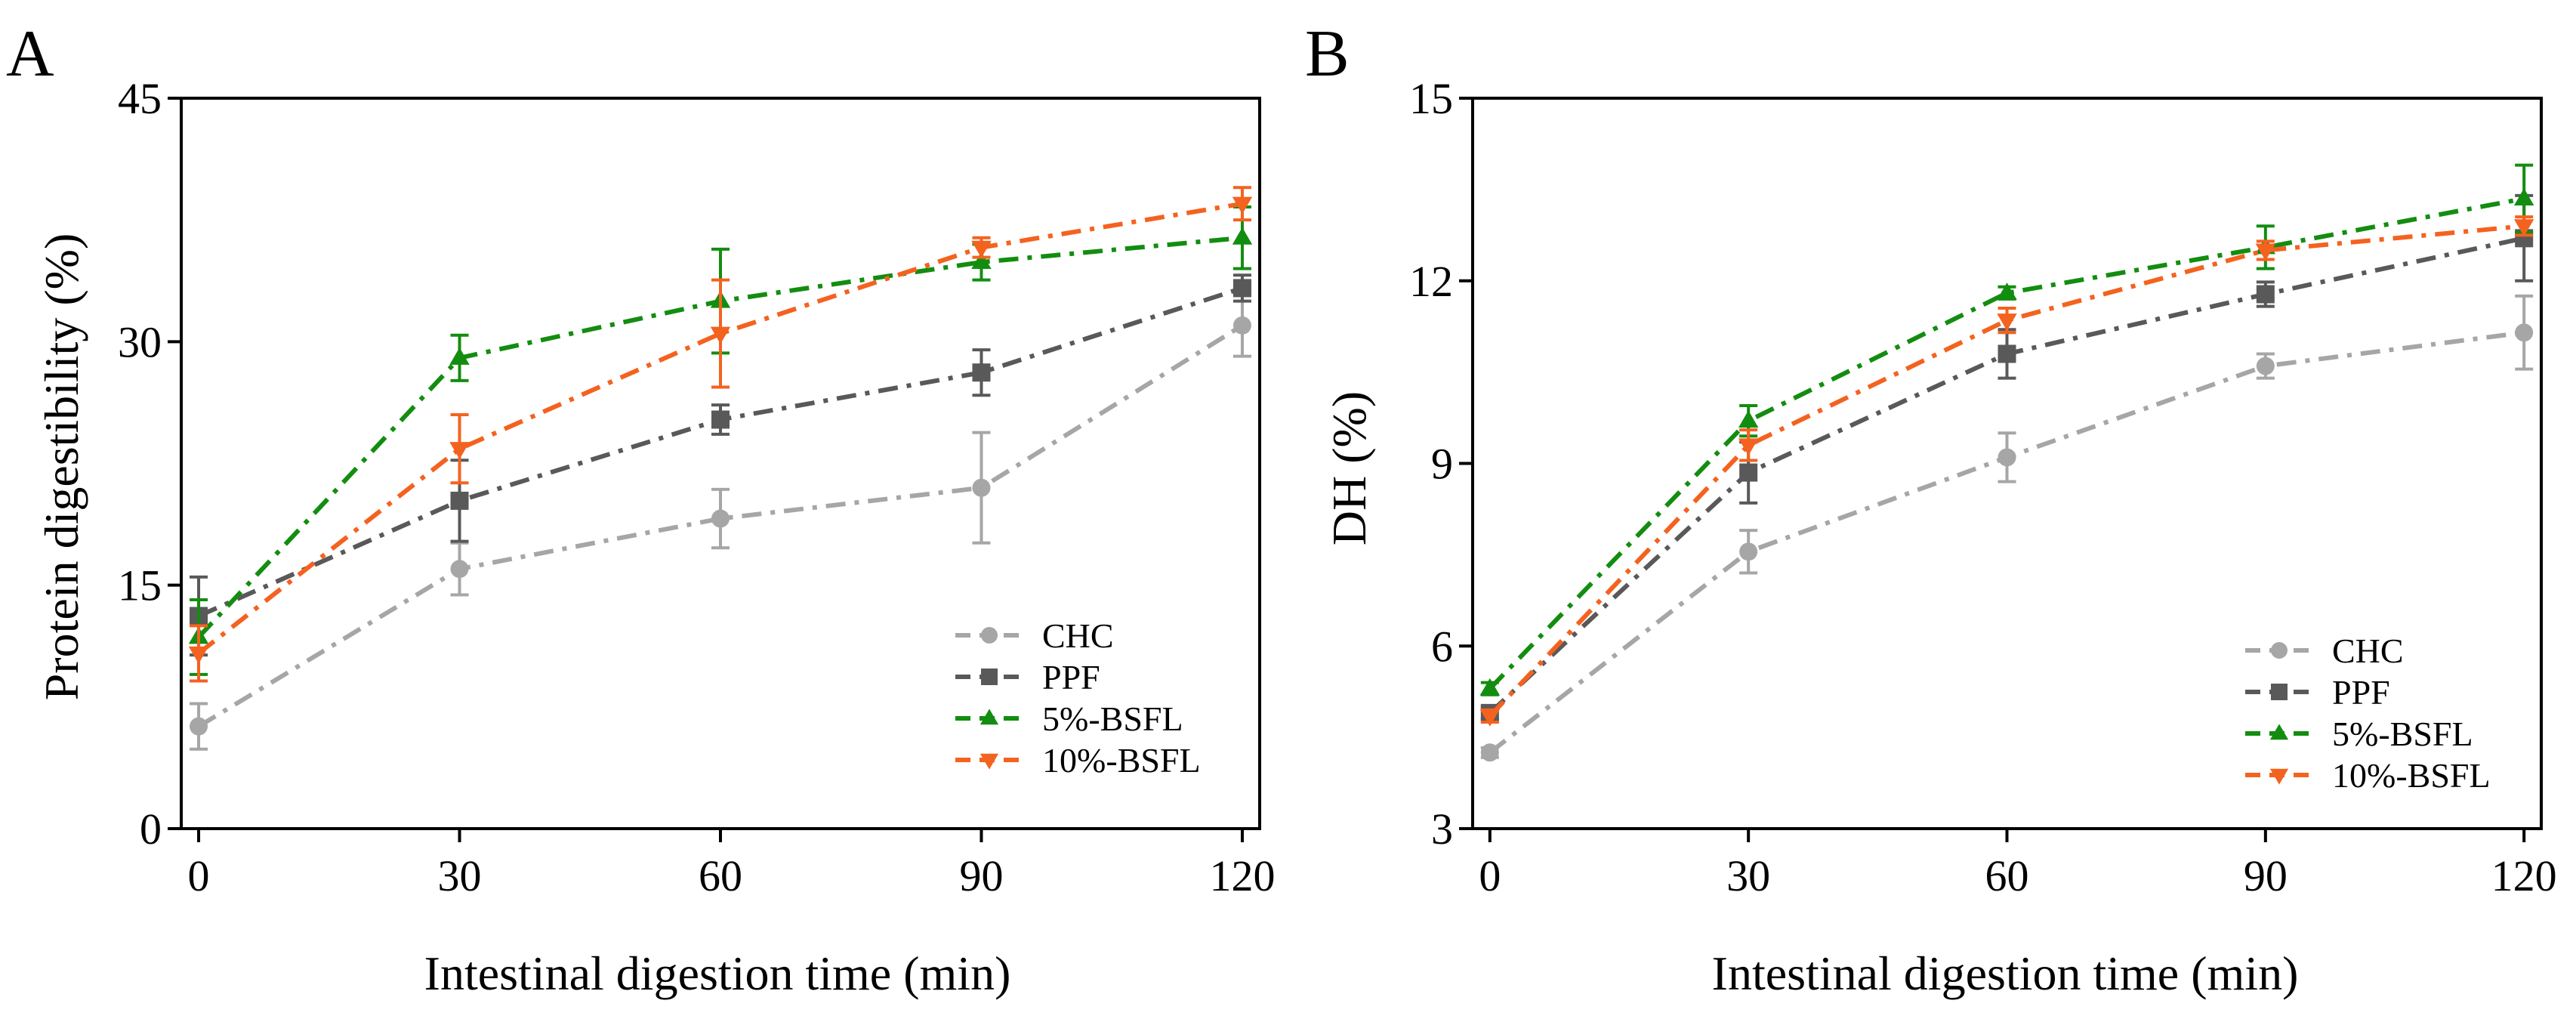 Image resolution: width=2576 pixels, height=1019 pixels. What do you see at coordinates (30, 54) in the screenshot?
I see `panel-a-label: A` at bounding box center [30, 54].